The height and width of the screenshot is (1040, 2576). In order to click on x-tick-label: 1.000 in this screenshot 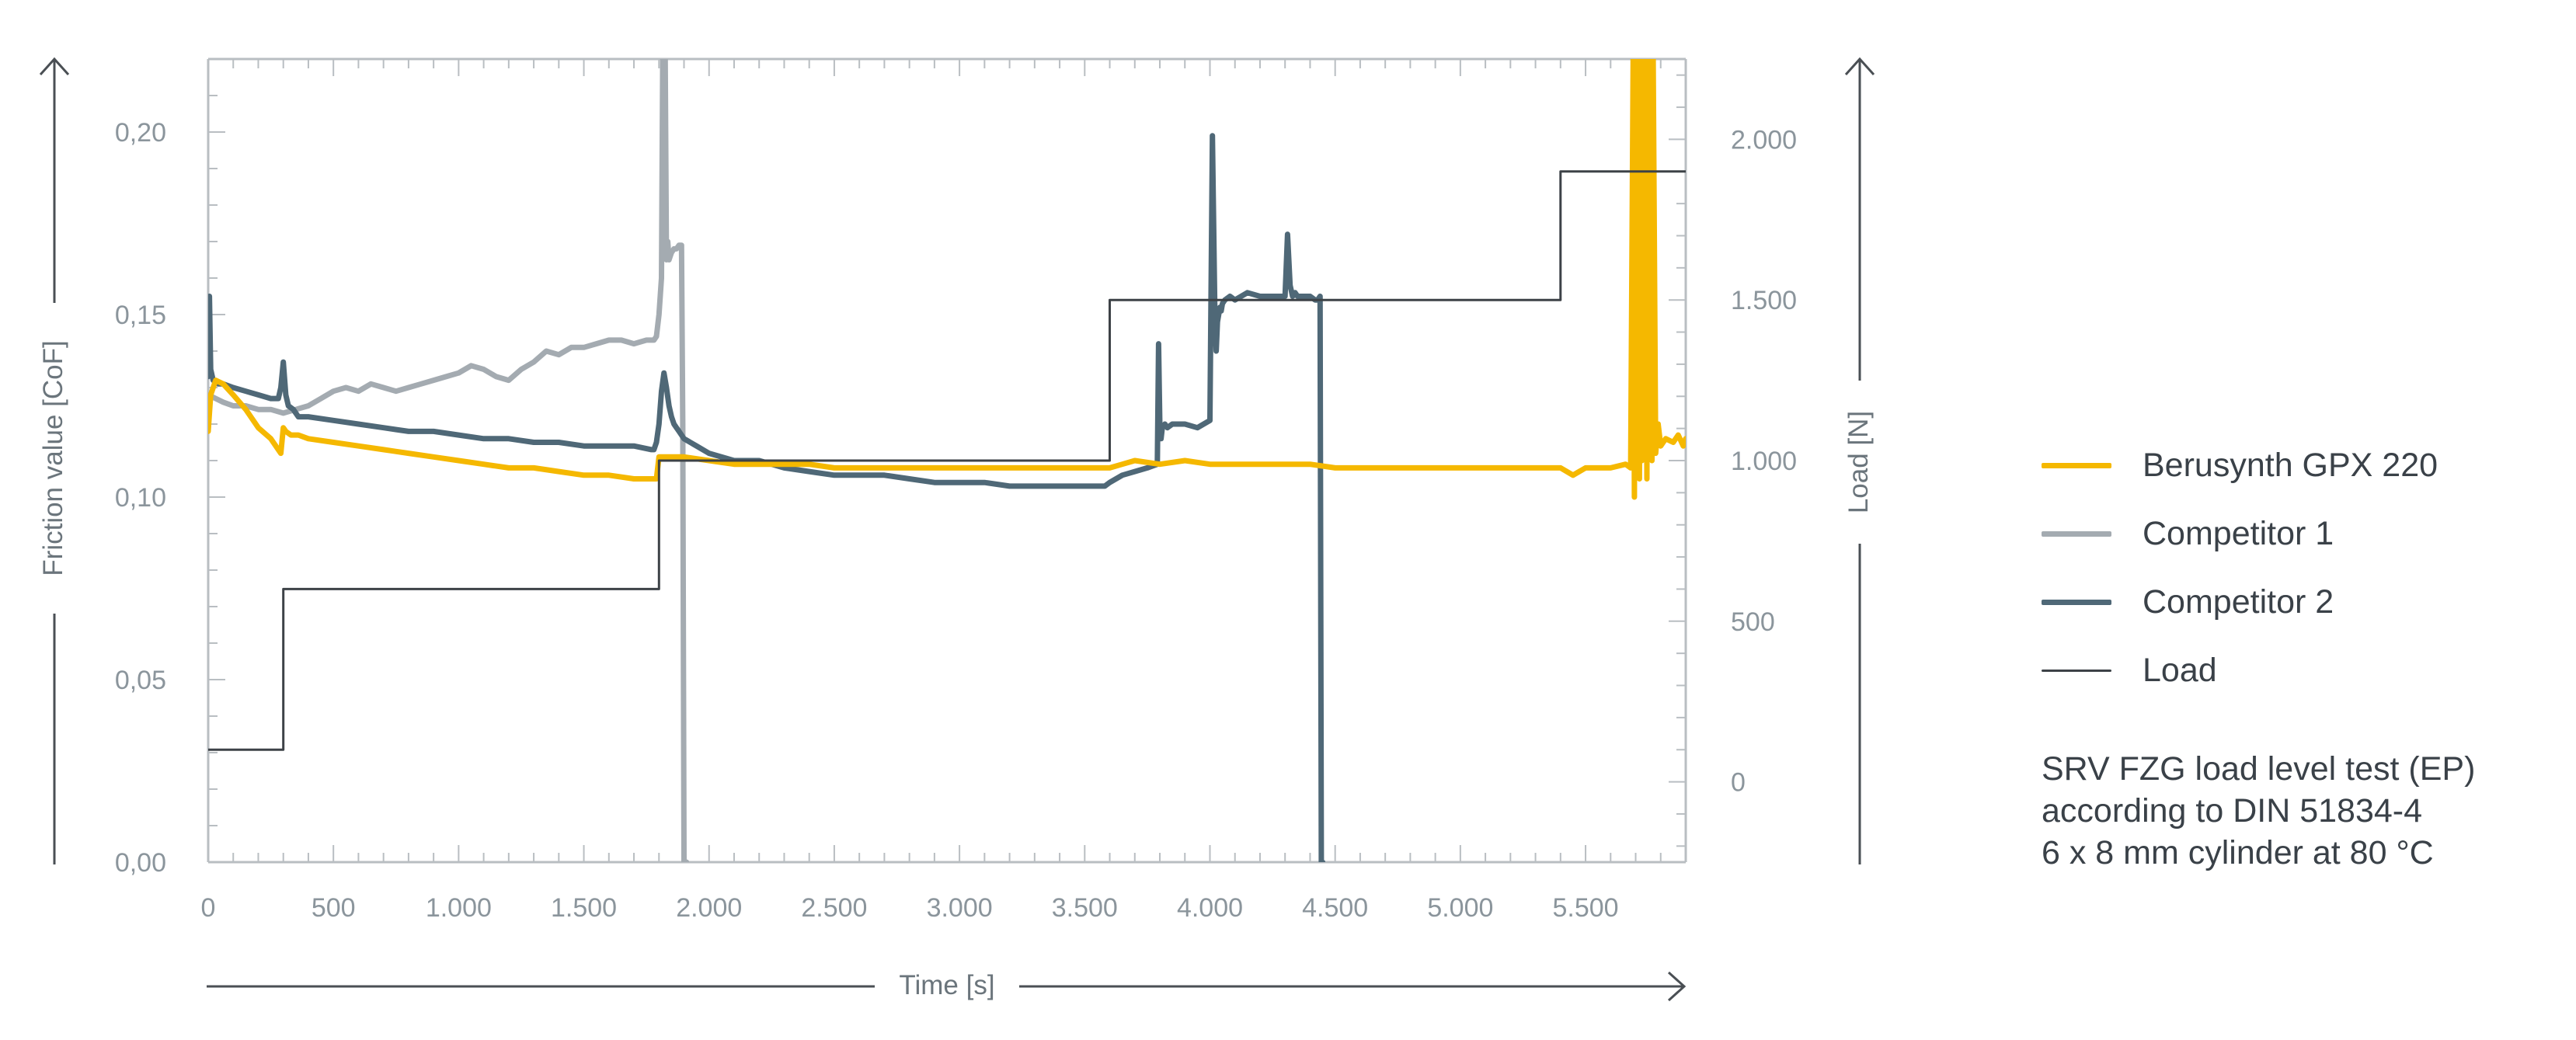, I will do `click(459, 908)`.